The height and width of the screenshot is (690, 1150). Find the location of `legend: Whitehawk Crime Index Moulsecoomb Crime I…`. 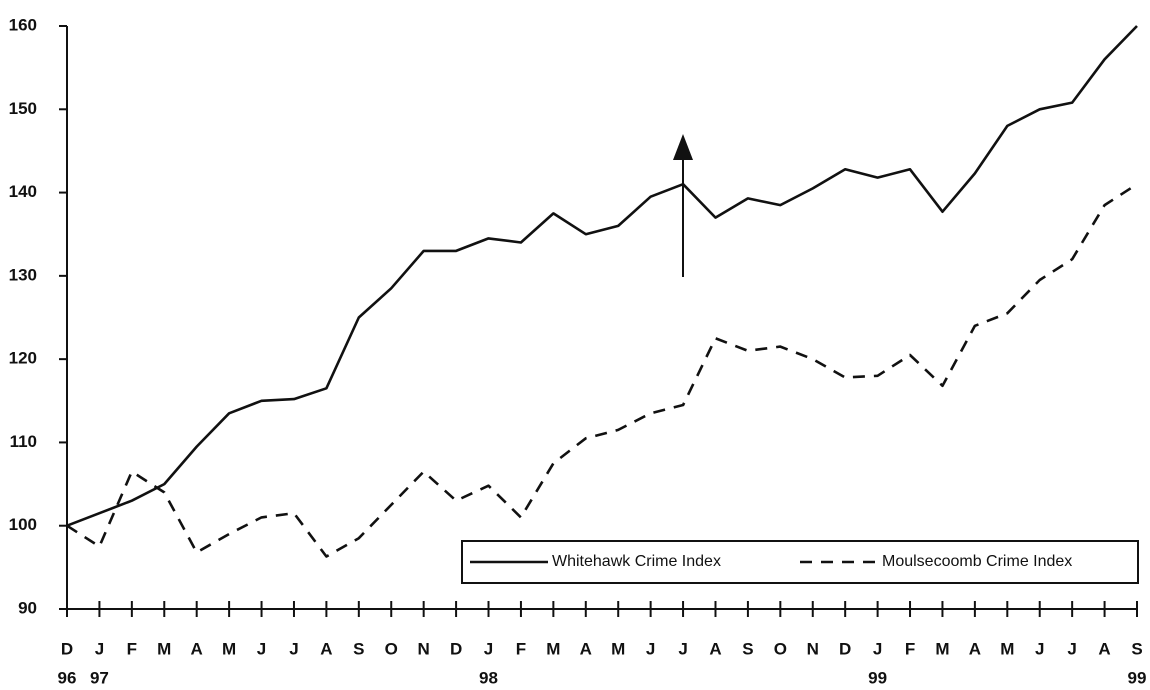

legend: Whitehawk Crime Index Moulsecoomb Crime I… is located at coordinates (800, 562).